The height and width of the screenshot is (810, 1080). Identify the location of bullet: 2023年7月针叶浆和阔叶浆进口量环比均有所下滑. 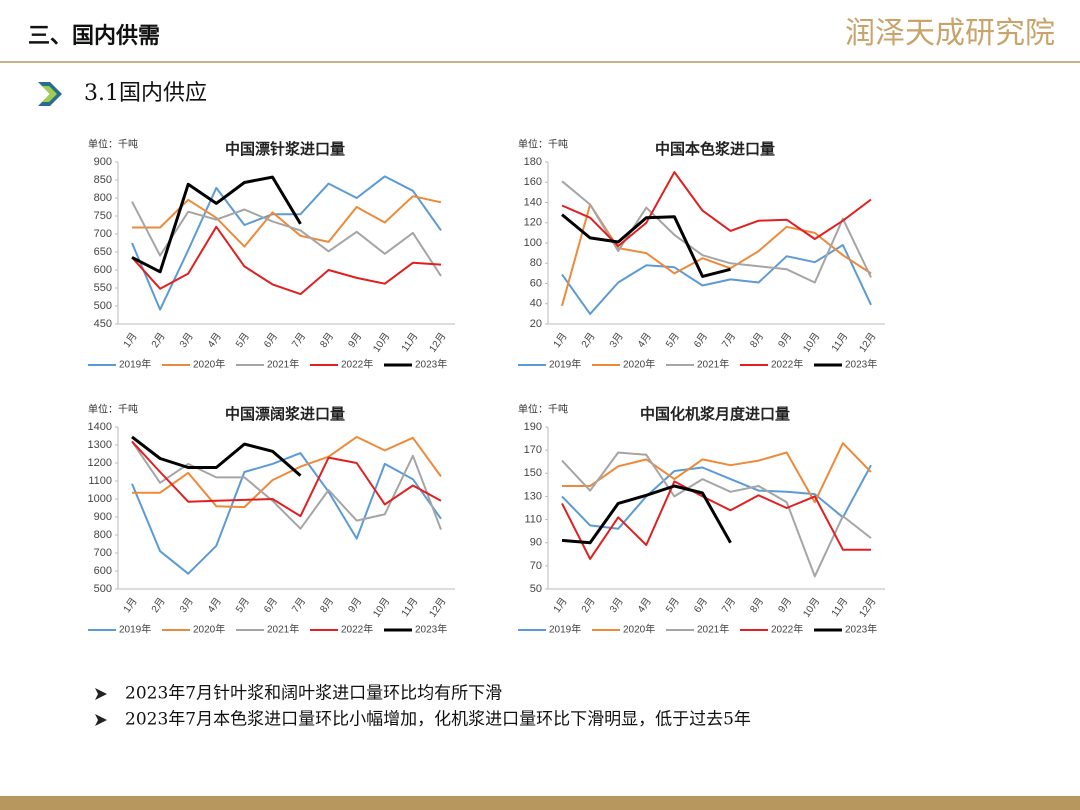
(313, 694).